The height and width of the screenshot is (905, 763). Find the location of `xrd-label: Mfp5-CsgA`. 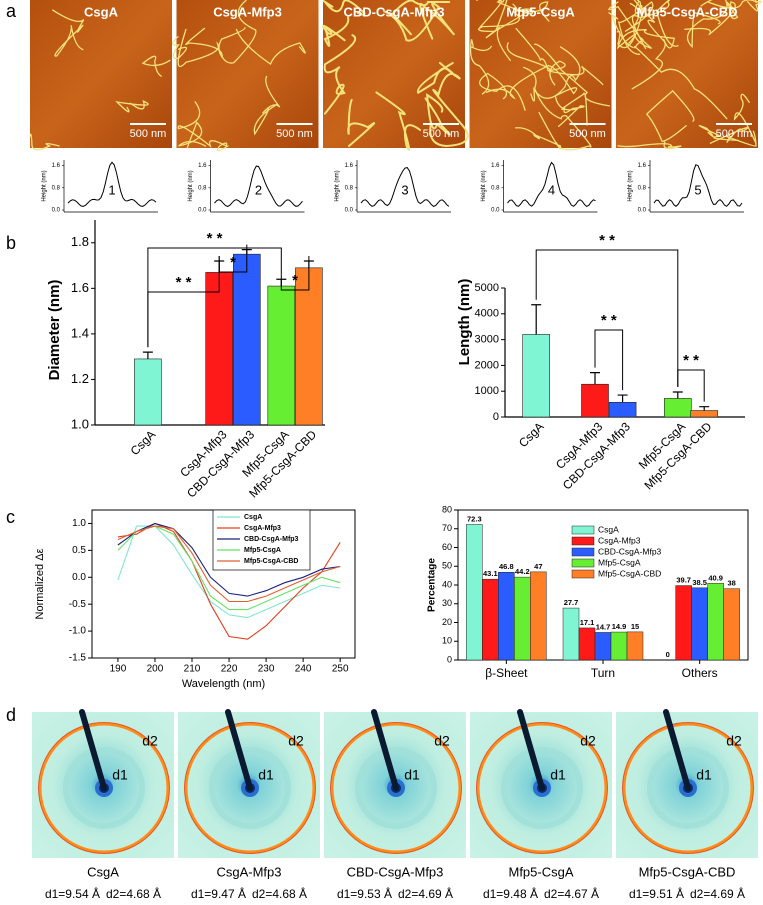

xrd-label: Mfp5-CsgA is located at coordinates (540, 871).